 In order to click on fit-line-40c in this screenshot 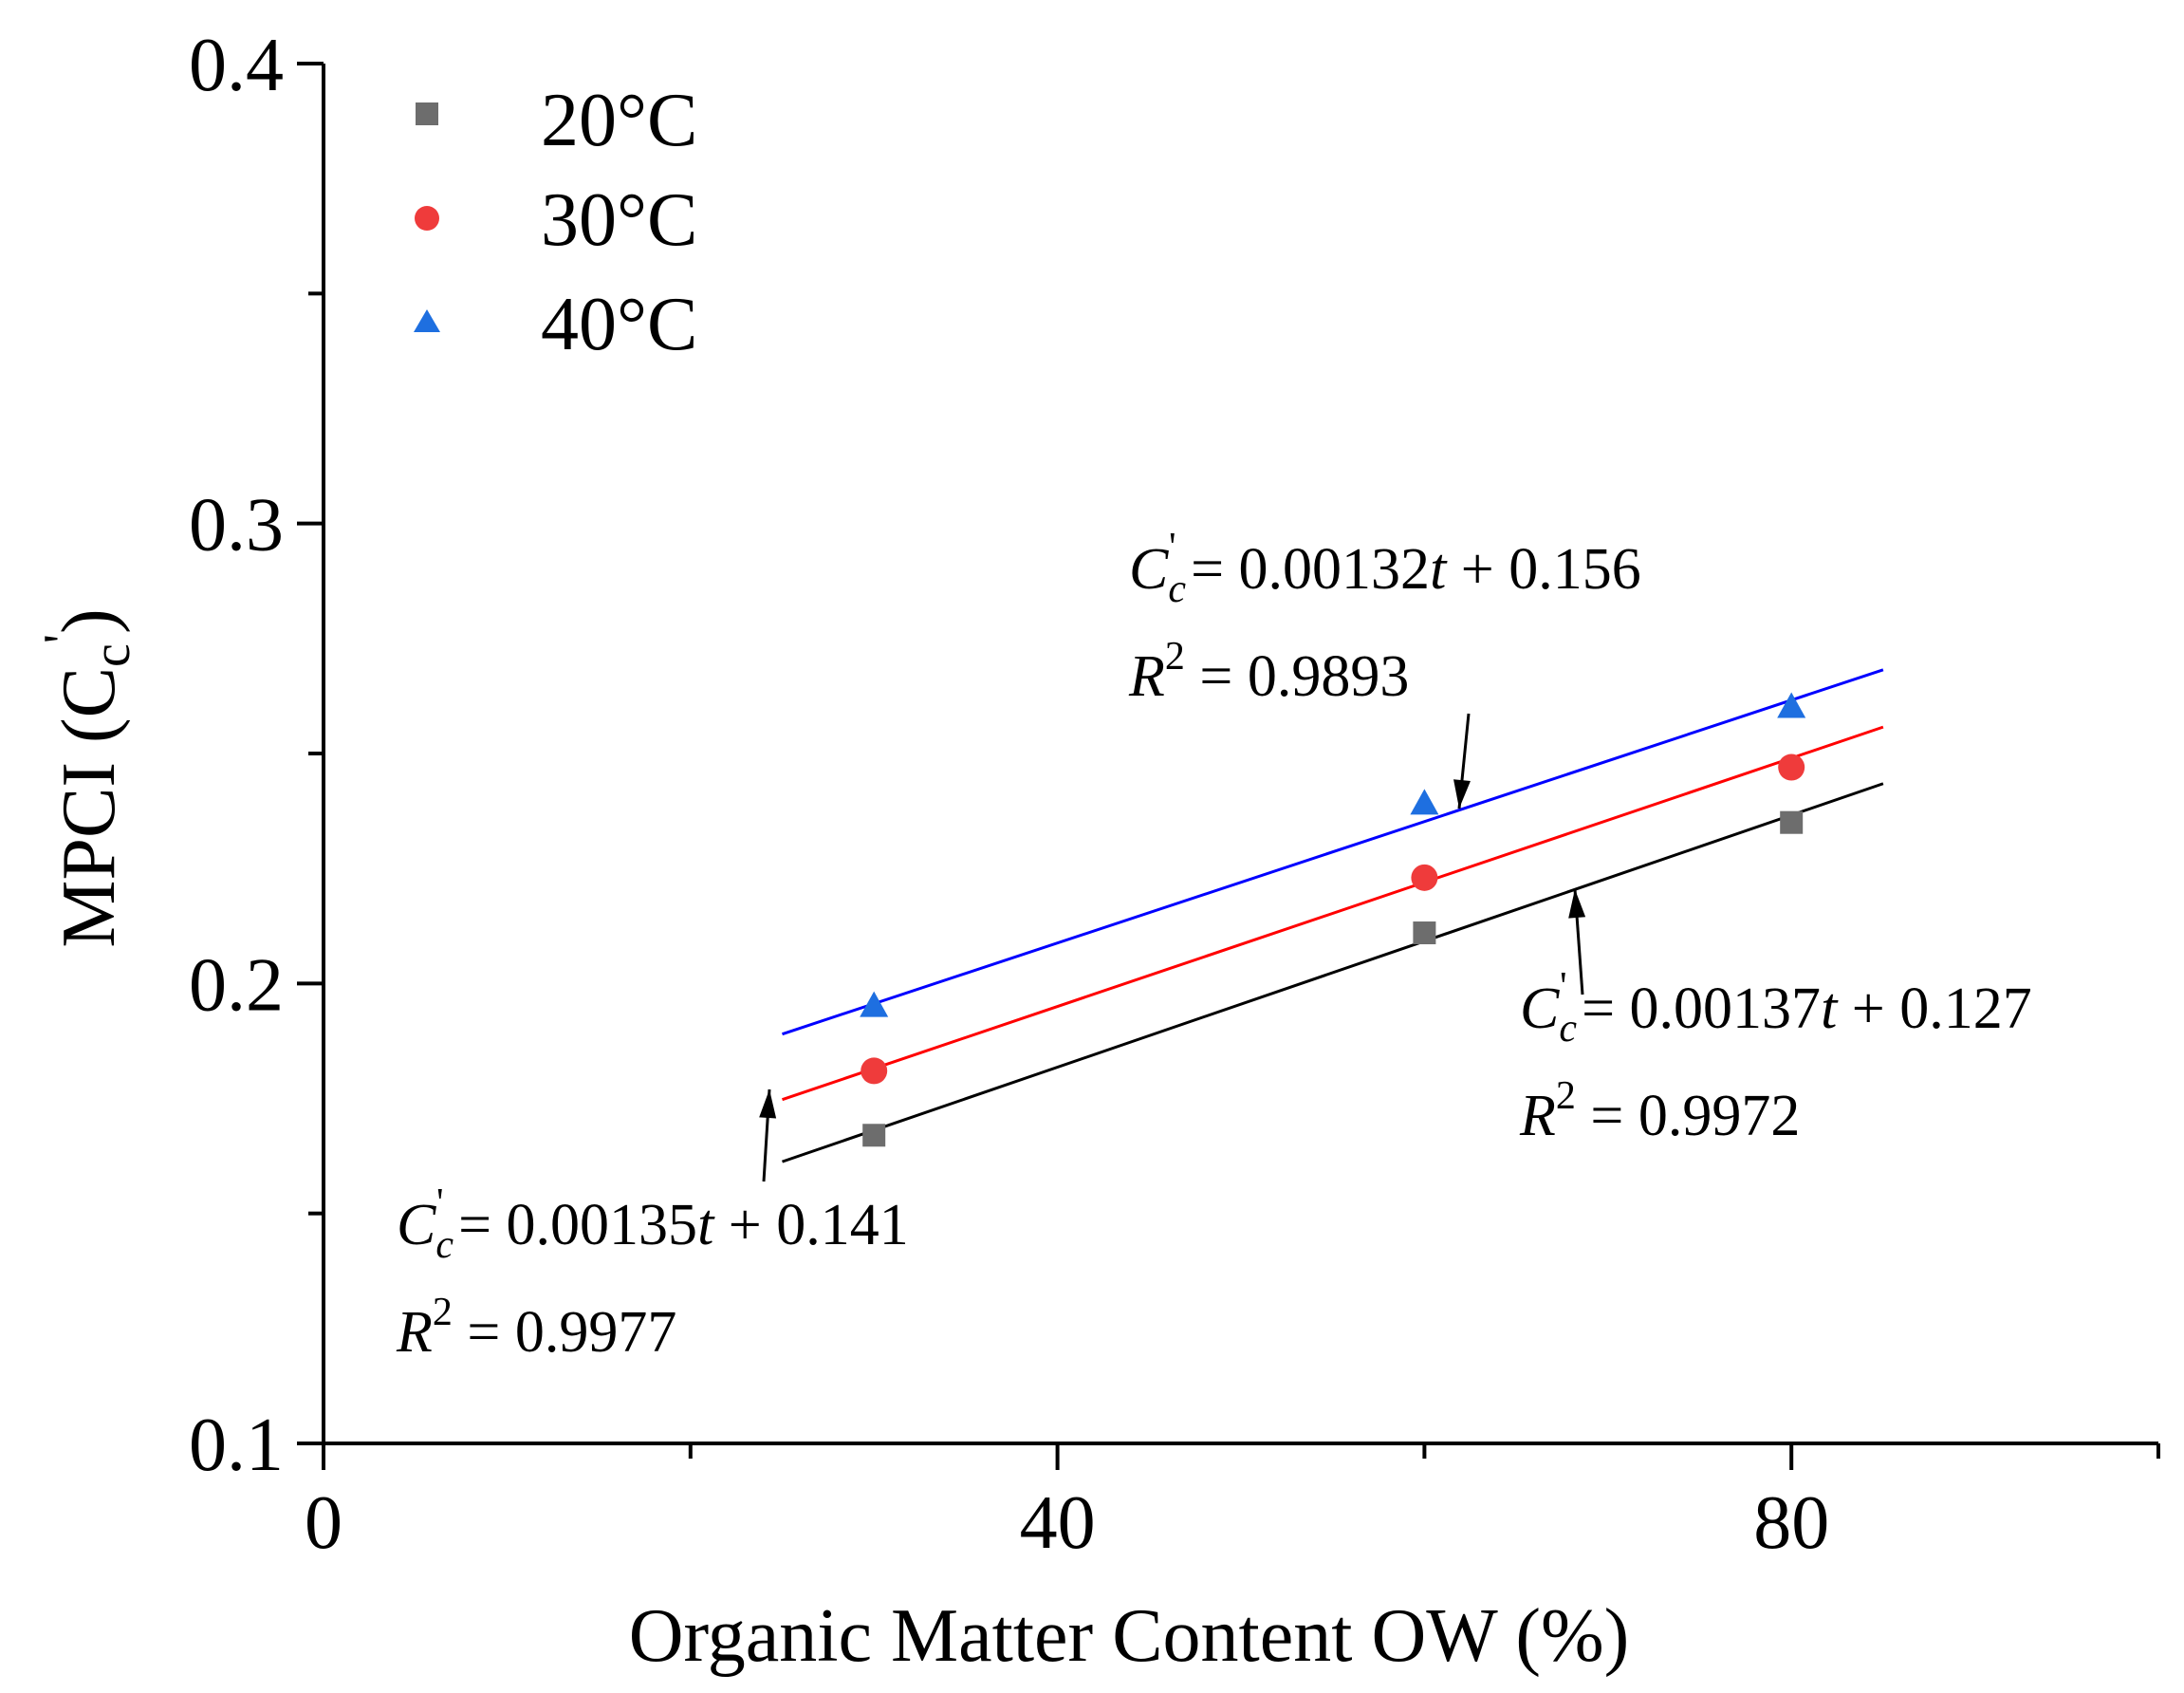, I will do `click(1333, 852)`.